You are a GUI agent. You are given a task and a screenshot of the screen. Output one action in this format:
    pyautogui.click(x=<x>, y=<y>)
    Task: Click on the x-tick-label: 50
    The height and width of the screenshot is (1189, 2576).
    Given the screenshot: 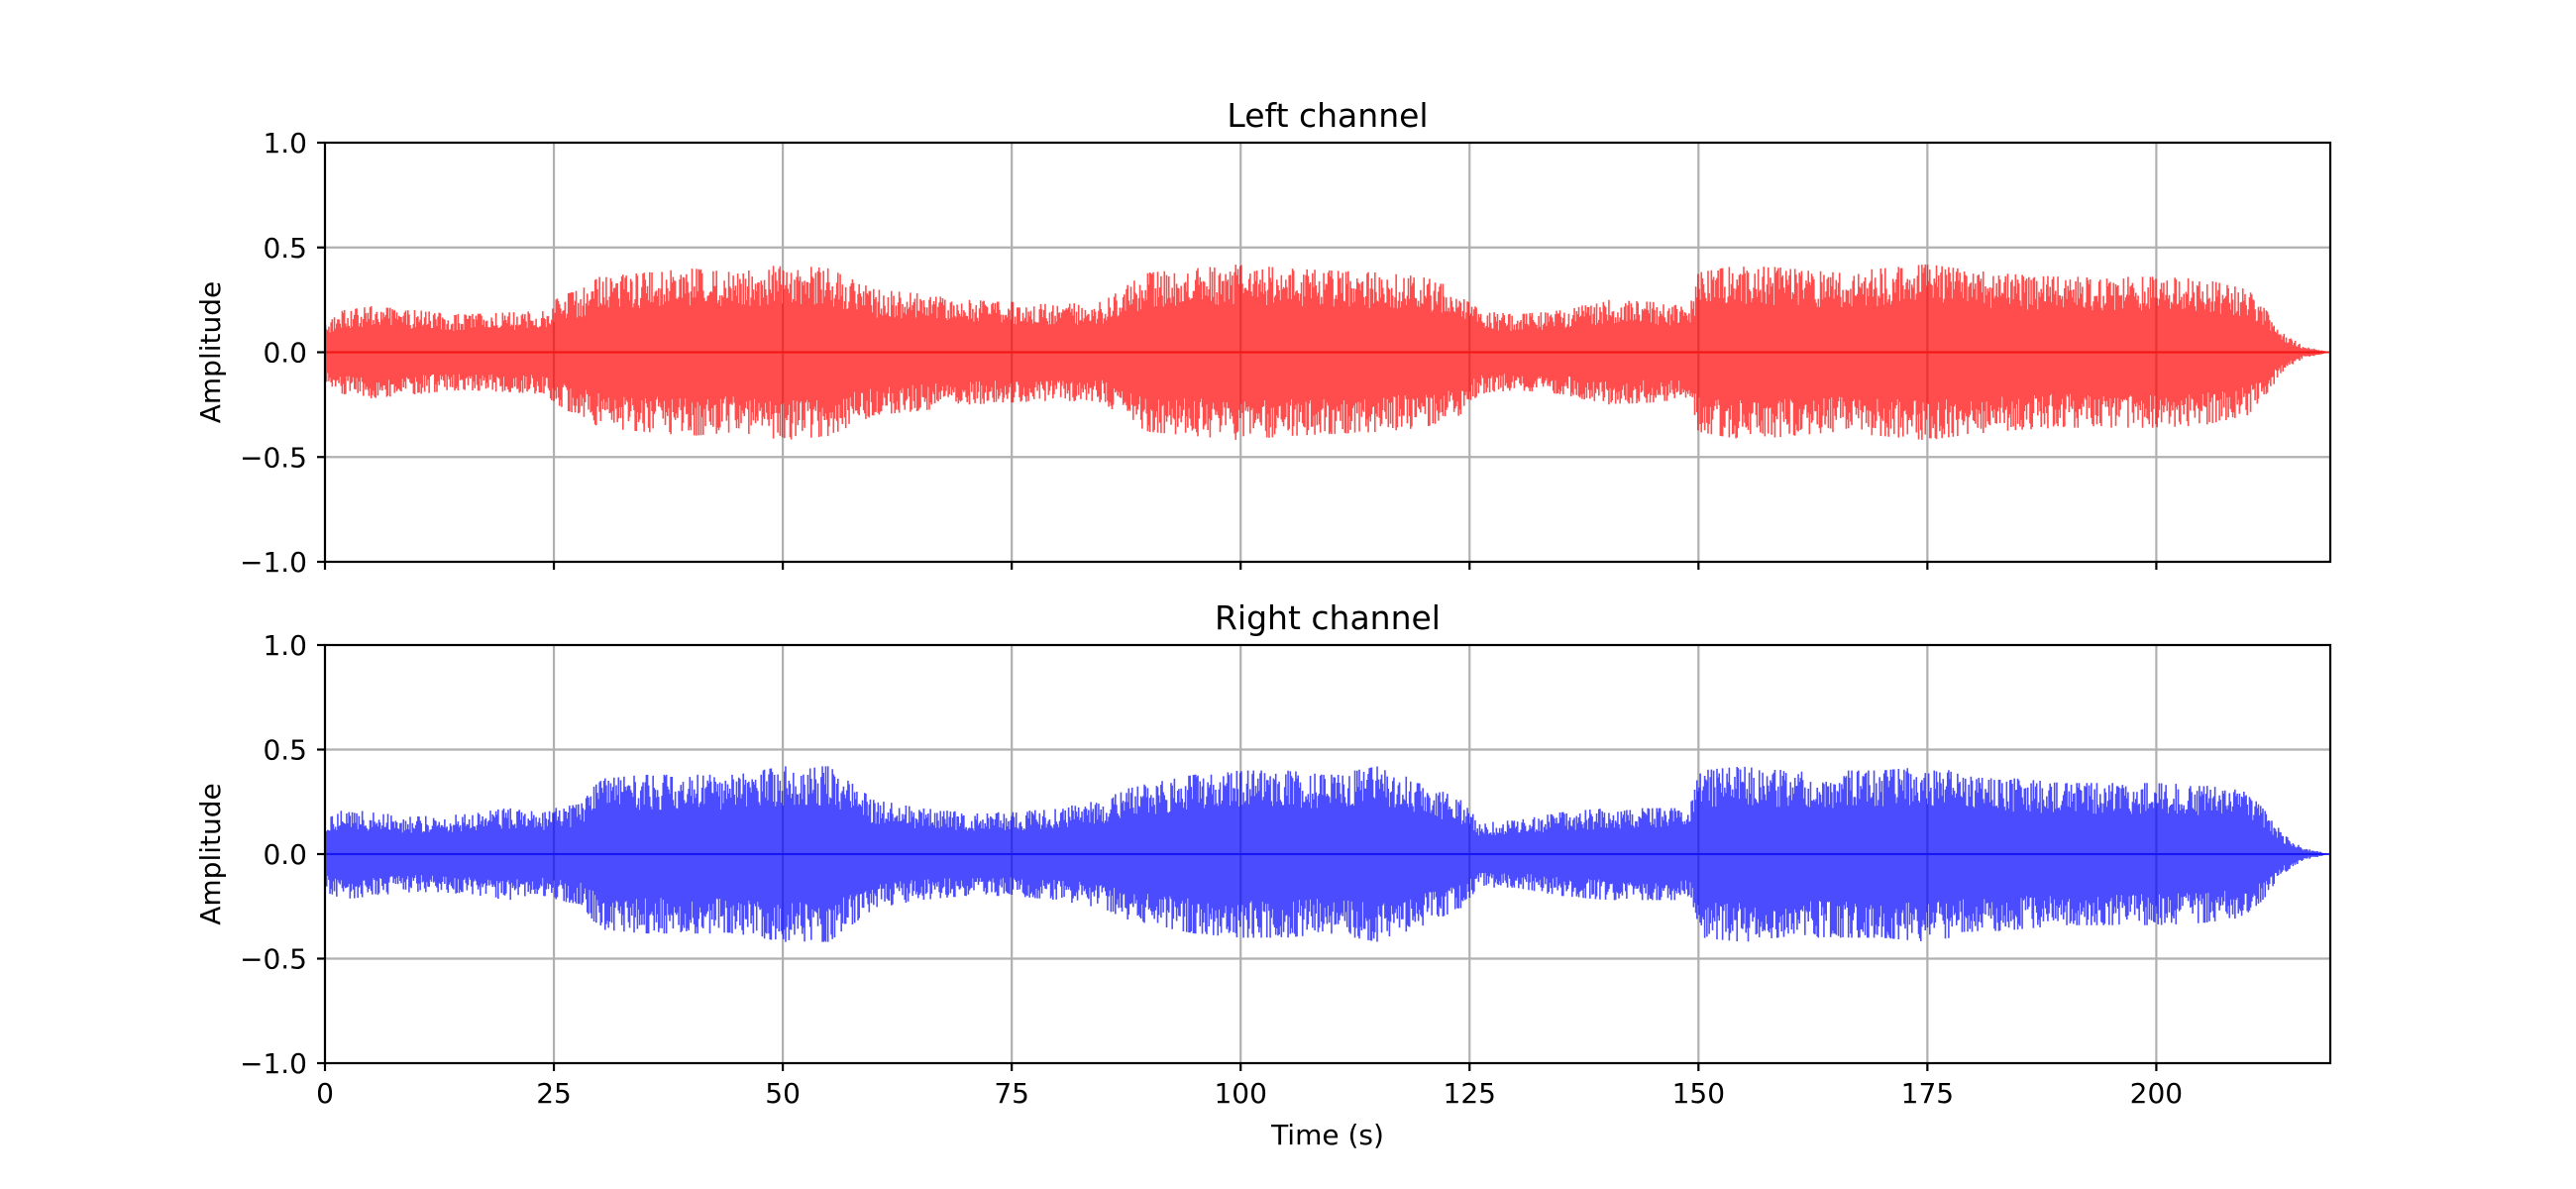 What is the action you would take?
    pyautogui.click(x=783, y=1093)
    